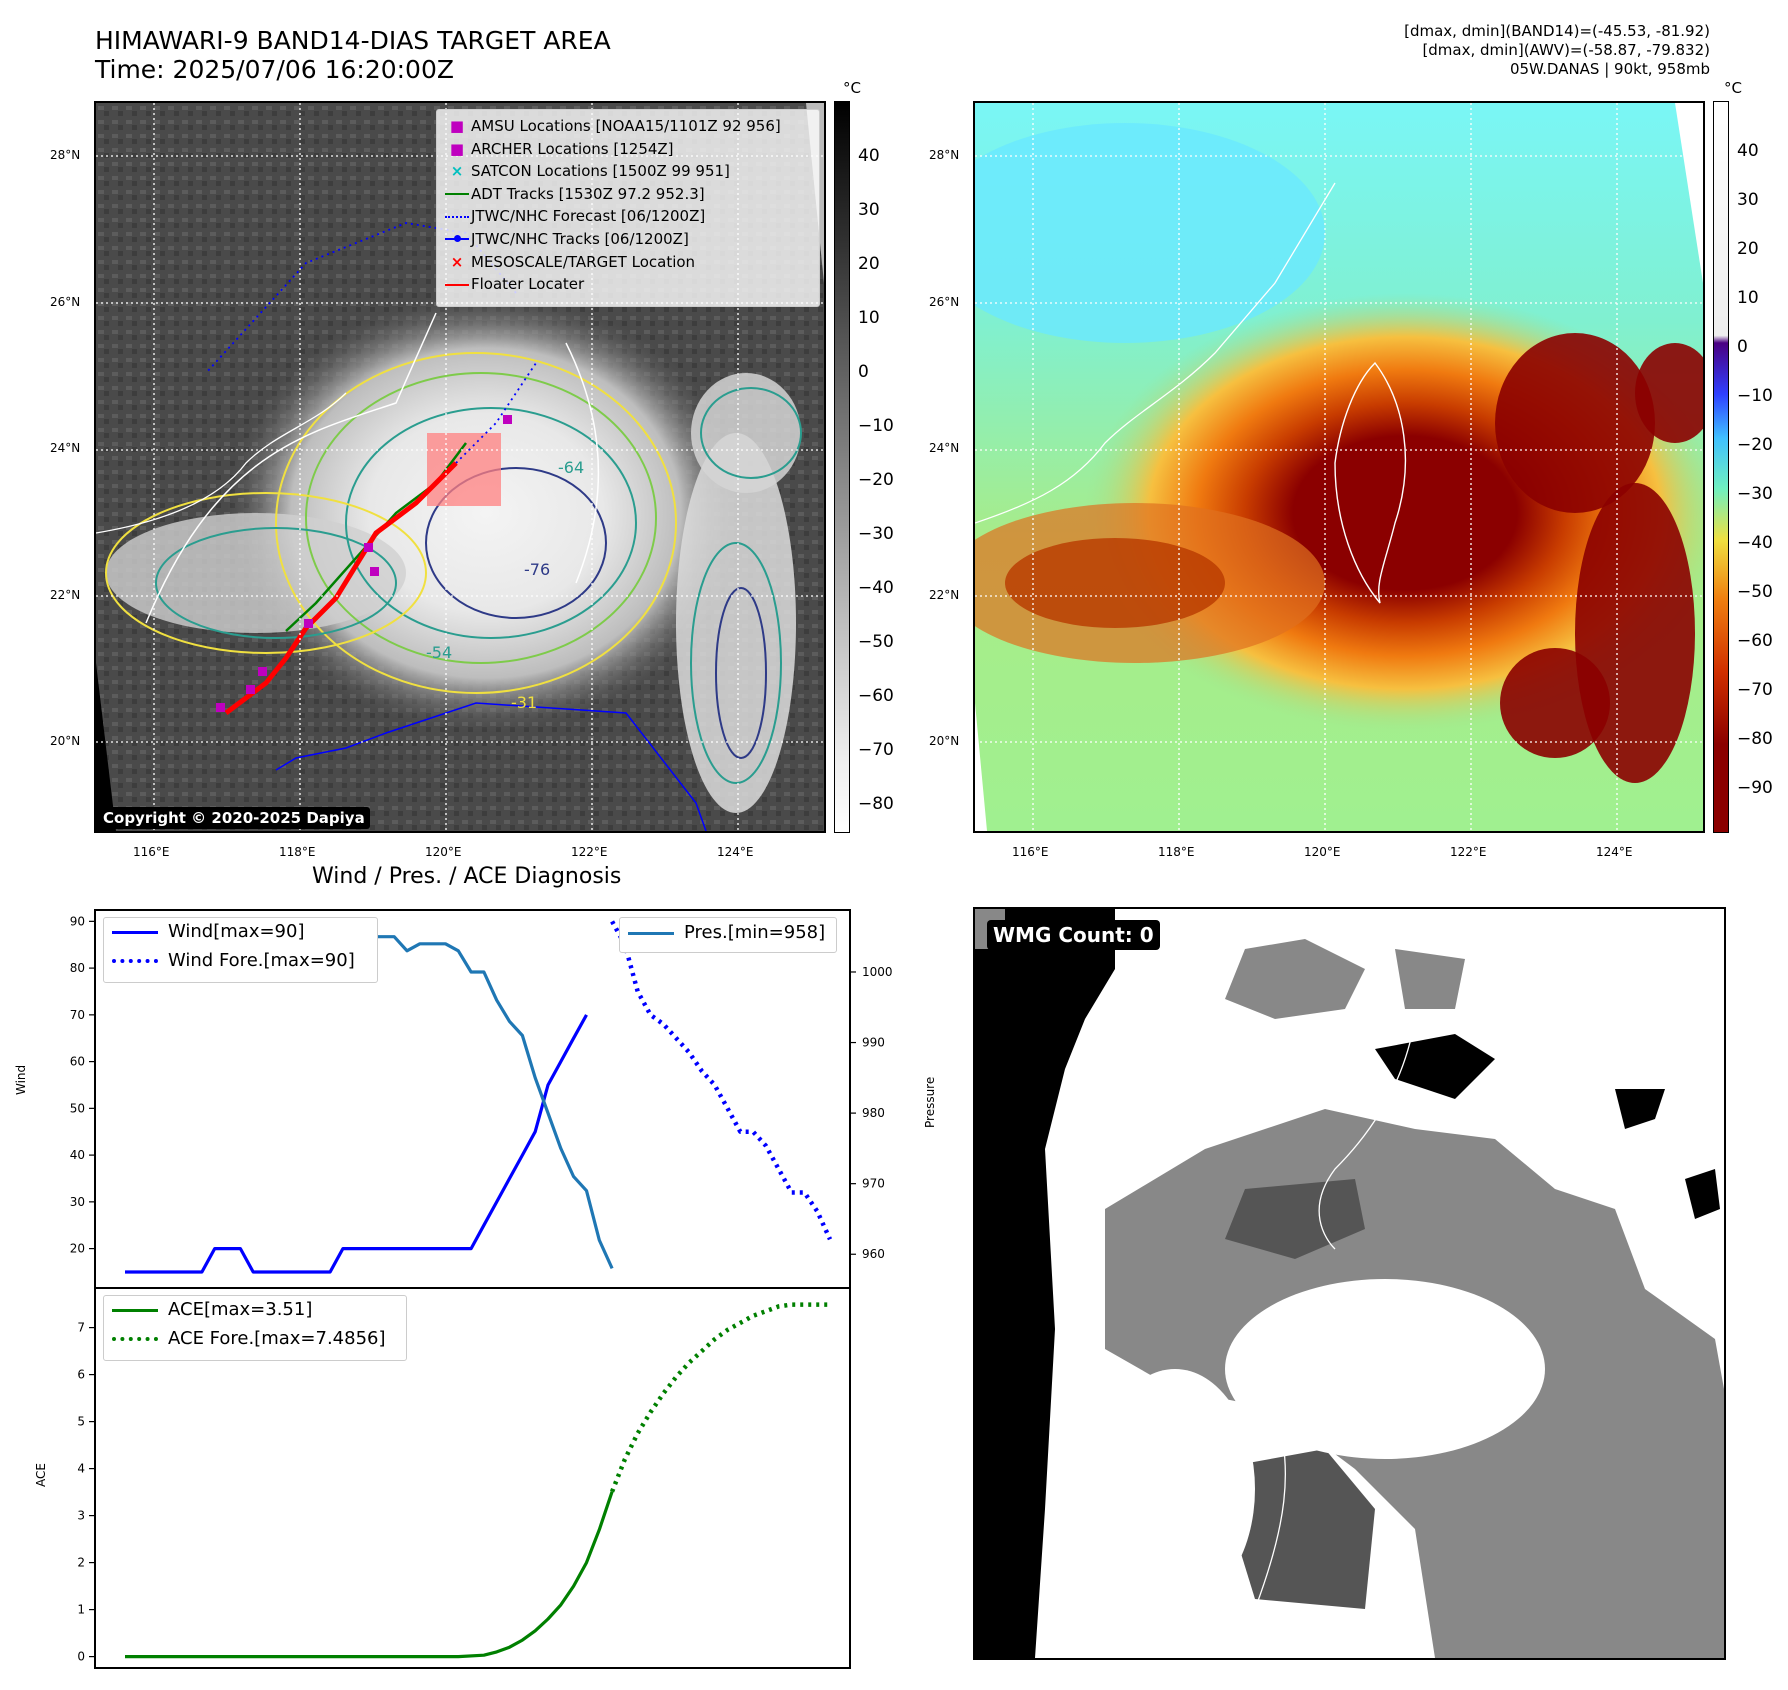 Image resolution: width=1788 pixels, height=1690 pixels. What do you see at coordinates (240, 1309) in the screenshot?
I see `legend-ace-label: ACE[max=3.51]` at bounding box center [240, 1309].